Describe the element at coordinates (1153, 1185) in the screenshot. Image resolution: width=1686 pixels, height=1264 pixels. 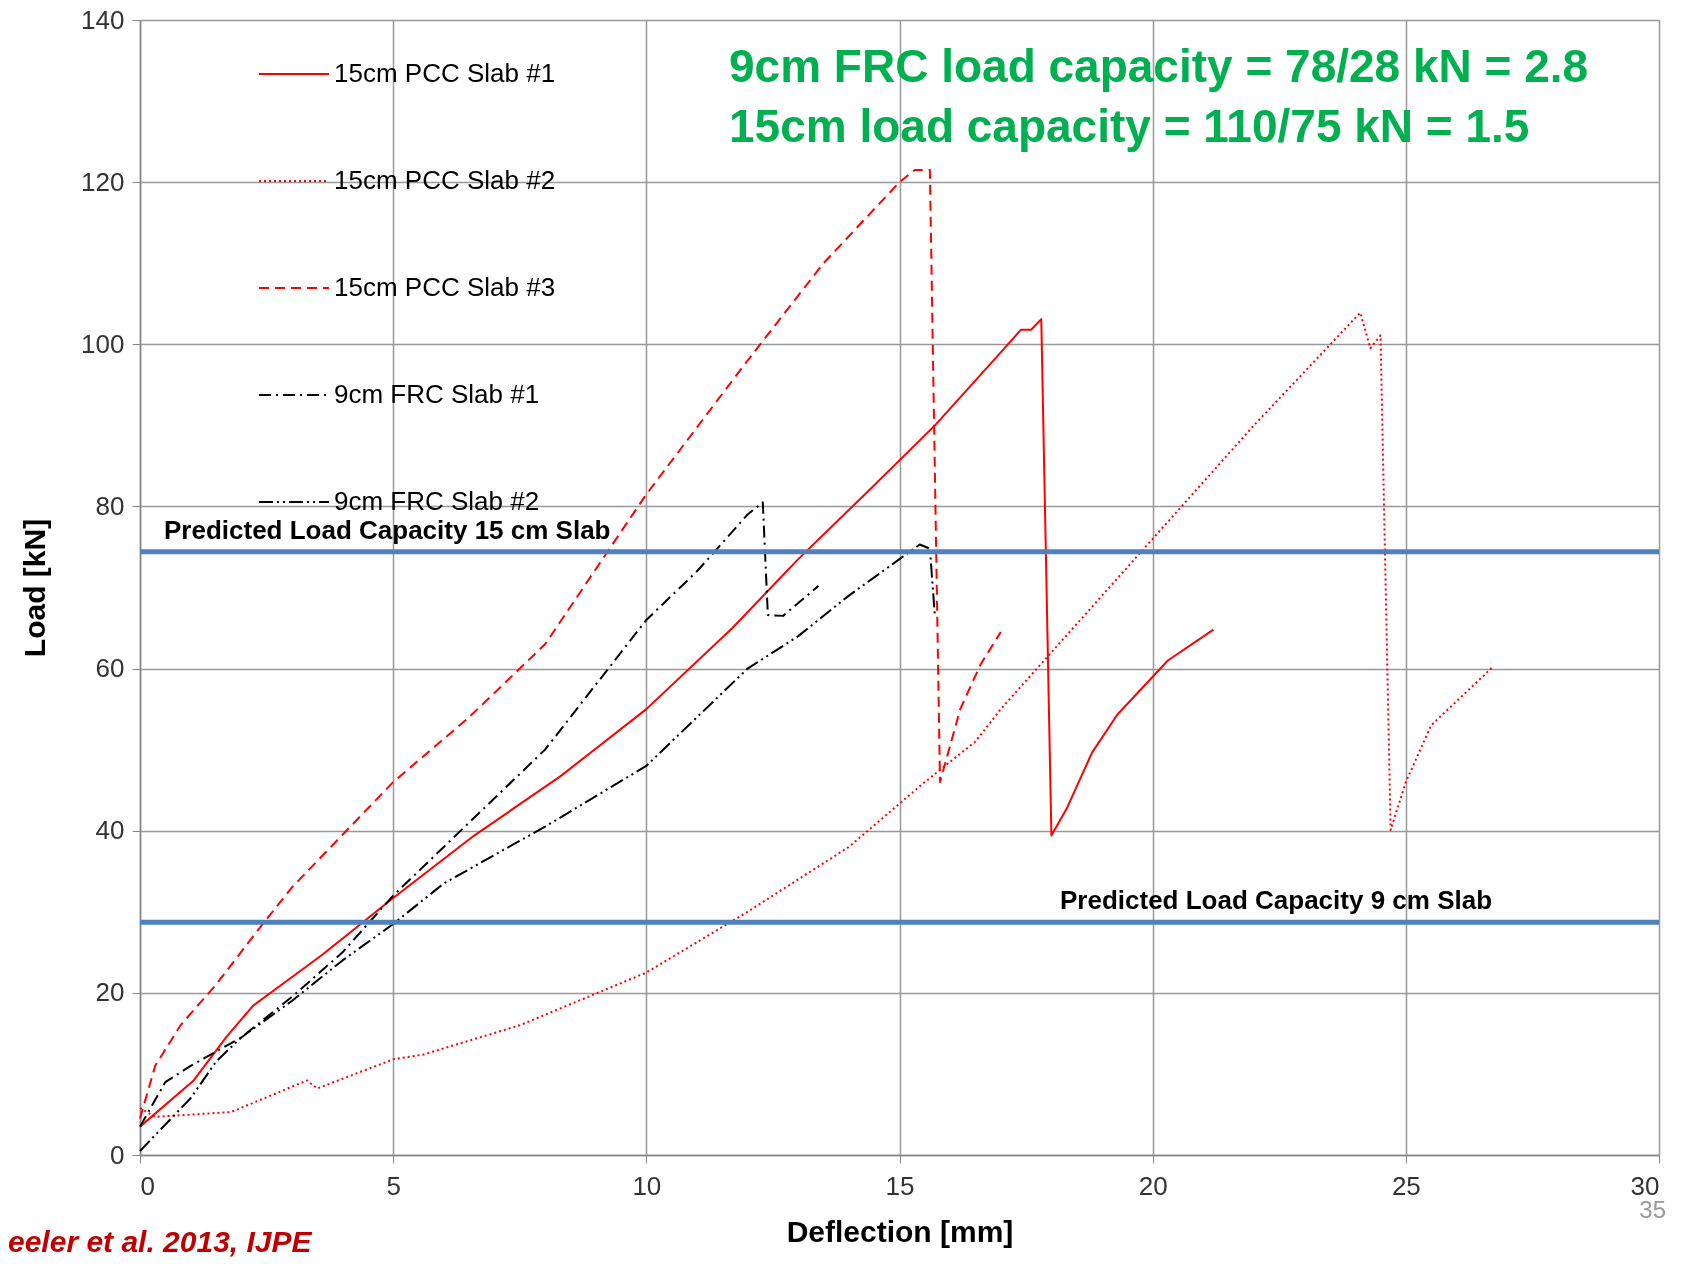
I see `x-tick-label: 20` at that location.